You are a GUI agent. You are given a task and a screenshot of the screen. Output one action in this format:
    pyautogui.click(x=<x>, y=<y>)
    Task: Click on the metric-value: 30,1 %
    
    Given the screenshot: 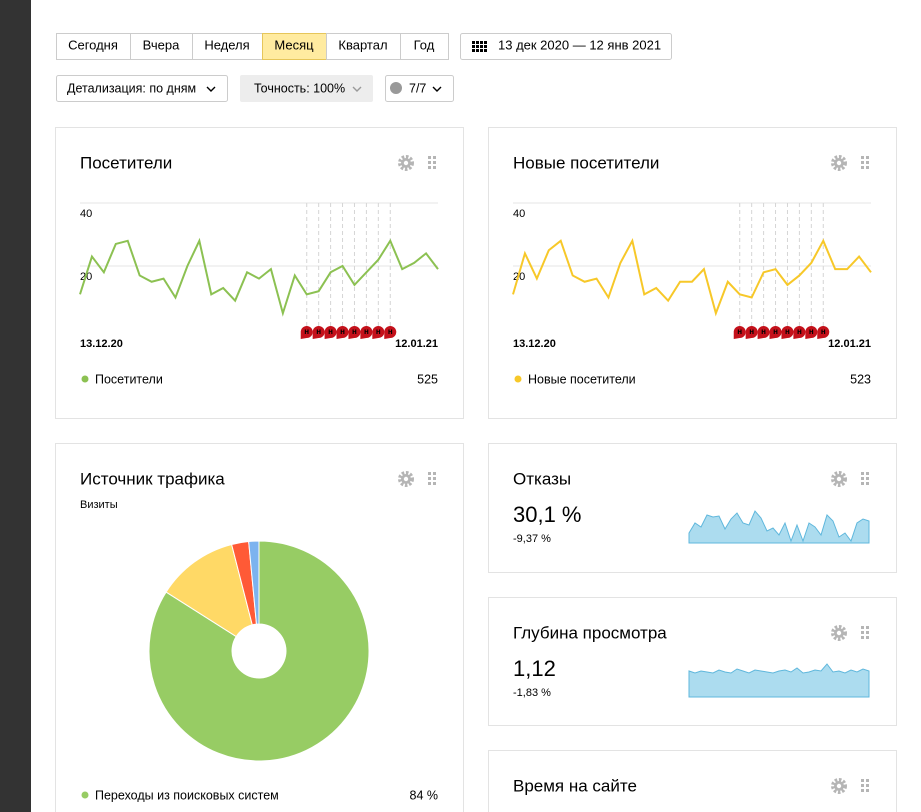 What is the action you would take?
    pyautogui.click(x=547, y=514)
    